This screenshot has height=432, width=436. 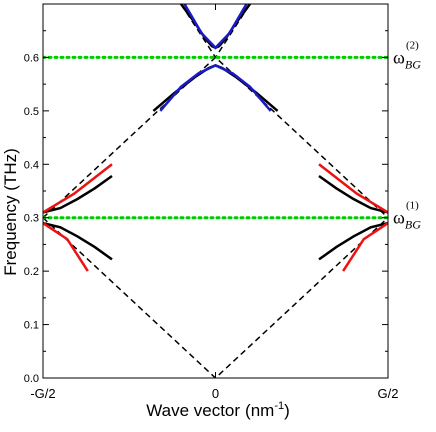 What do you see at coordinates (31, 326) in the screenshot?
I see `y-tick-label-1: 0.1` at bounding box center [31, 326].